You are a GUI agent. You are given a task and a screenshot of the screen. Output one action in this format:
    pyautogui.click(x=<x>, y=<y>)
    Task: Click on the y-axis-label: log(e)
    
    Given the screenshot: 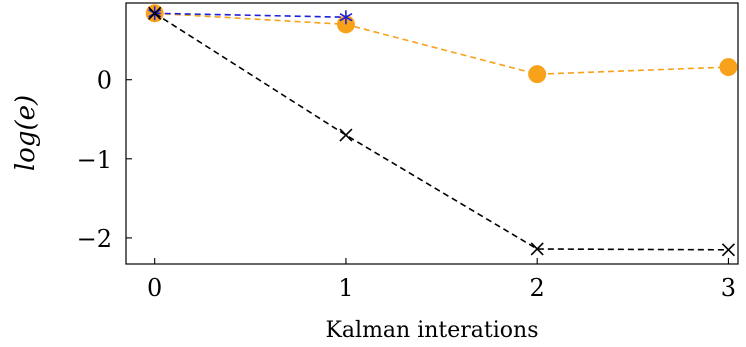 What is the action you would take?
    pyautogui.click(x=26, y=133)
    